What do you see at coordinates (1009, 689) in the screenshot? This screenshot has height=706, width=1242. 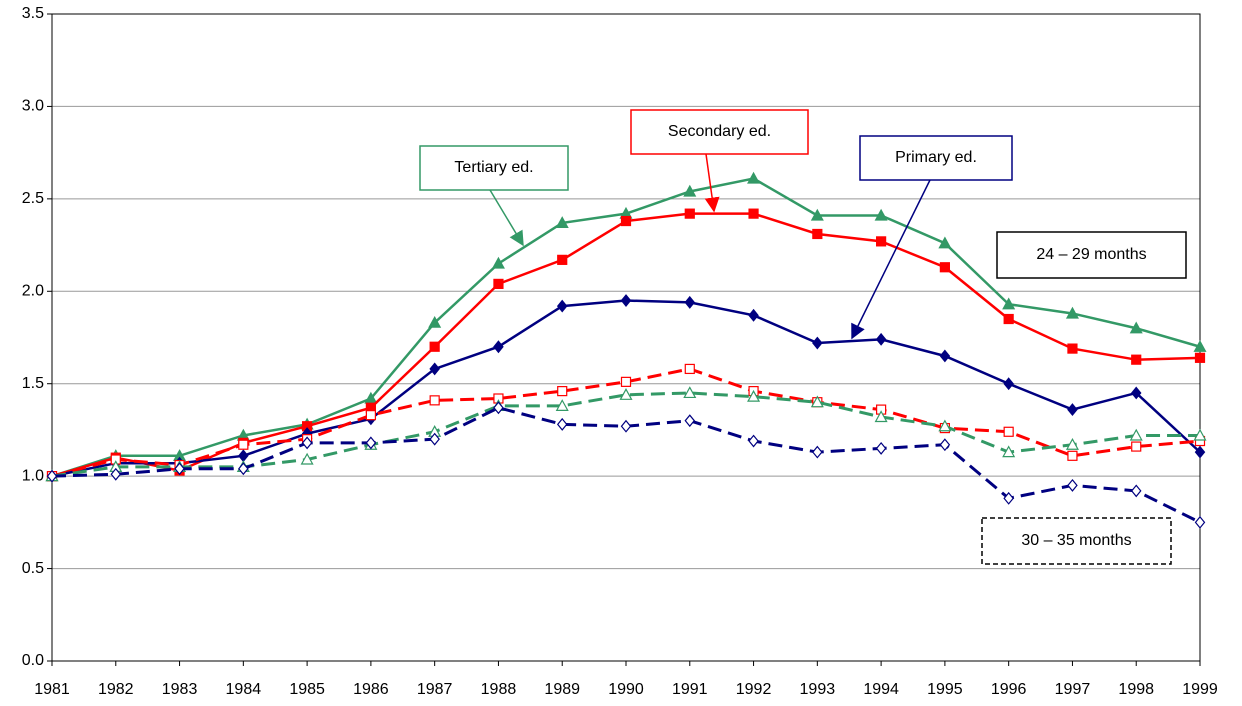 I see `x-tick-label: 1996` at bounding box center [1009, 689].